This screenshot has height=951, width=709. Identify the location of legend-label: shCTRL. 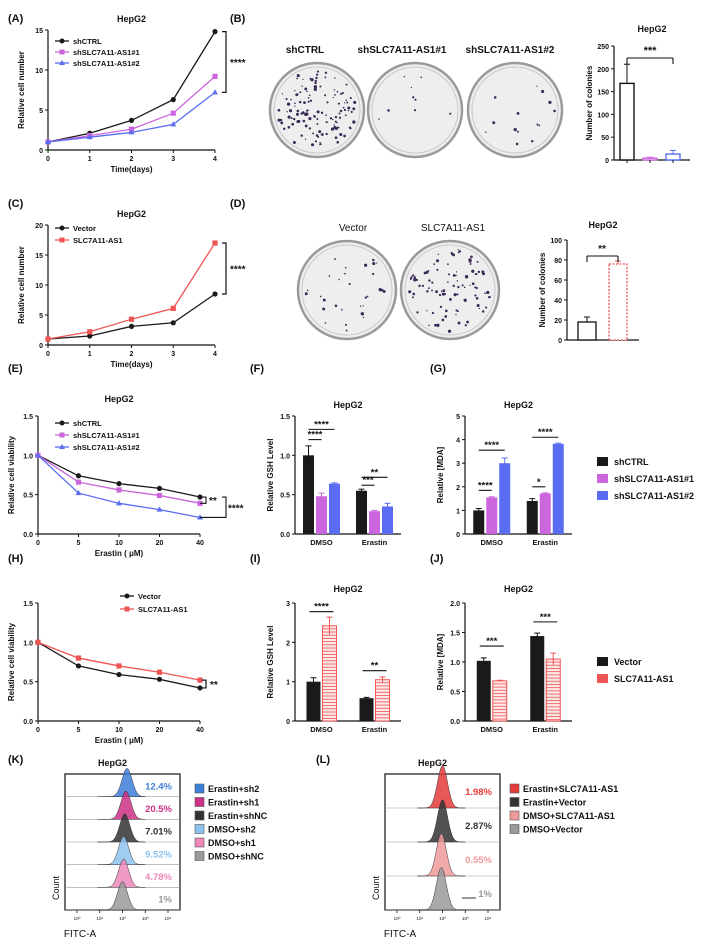
(631, 462).